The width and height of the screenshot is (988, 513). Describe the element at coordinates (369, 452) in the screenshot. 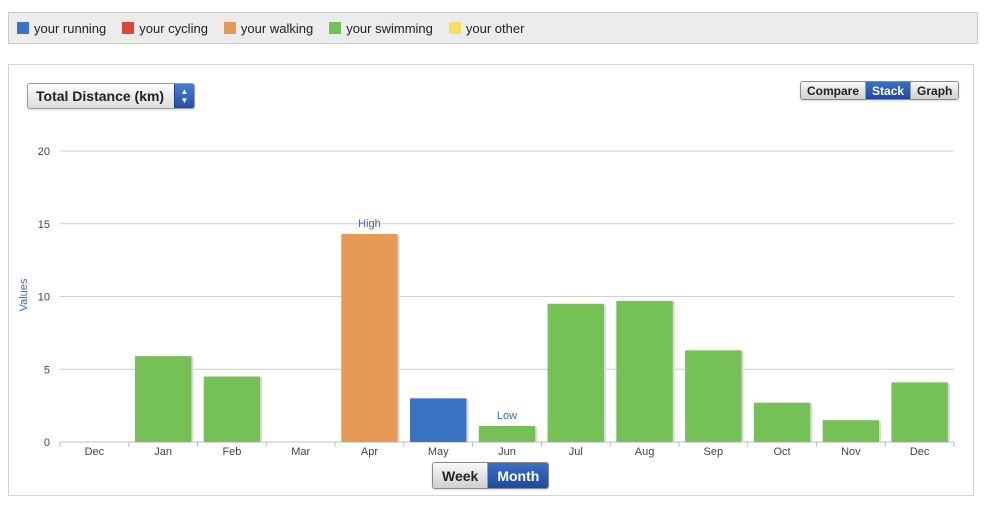

I see `x-tick-label: Apr` at that location.